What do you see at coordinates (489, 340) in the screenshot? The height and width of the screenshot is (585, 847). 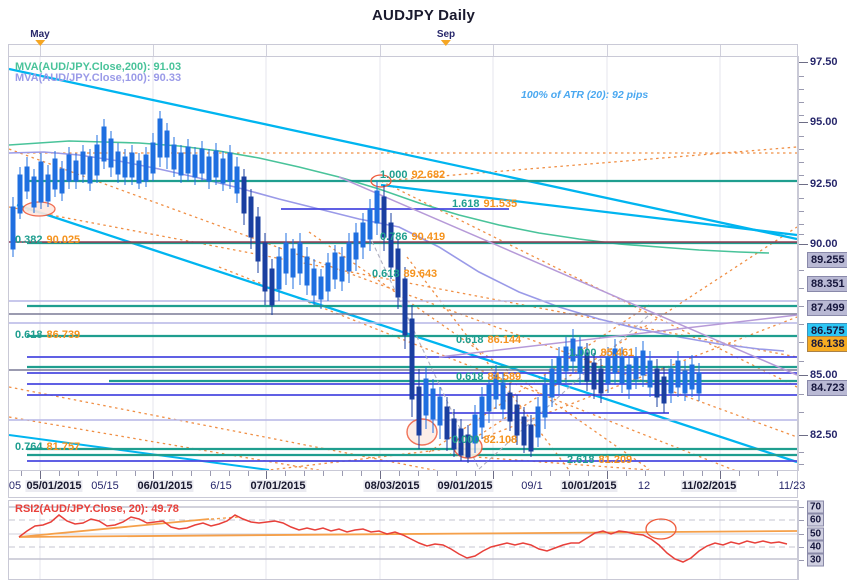 I see `fib-label-0618-86144: 0.618 86.144` at bounding box center [489, 340].